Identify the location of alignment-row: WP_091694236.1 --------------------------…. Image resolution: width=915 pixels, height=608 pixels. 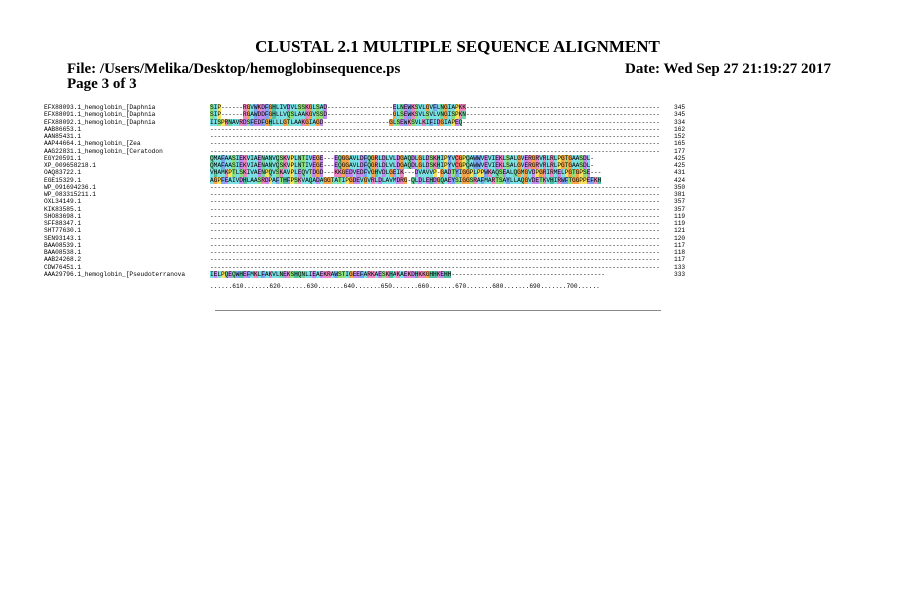
(384, 187).